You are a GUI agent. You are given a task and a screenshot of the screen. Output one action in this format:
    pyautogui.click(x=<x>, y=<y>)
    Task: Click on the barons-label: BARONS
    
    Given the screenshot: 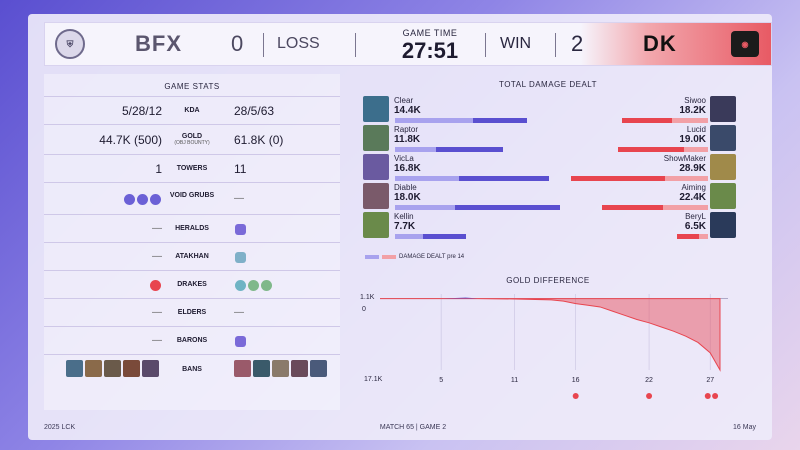 What is the action you would take?
    pyautogui.click(x=192, y=340)
    